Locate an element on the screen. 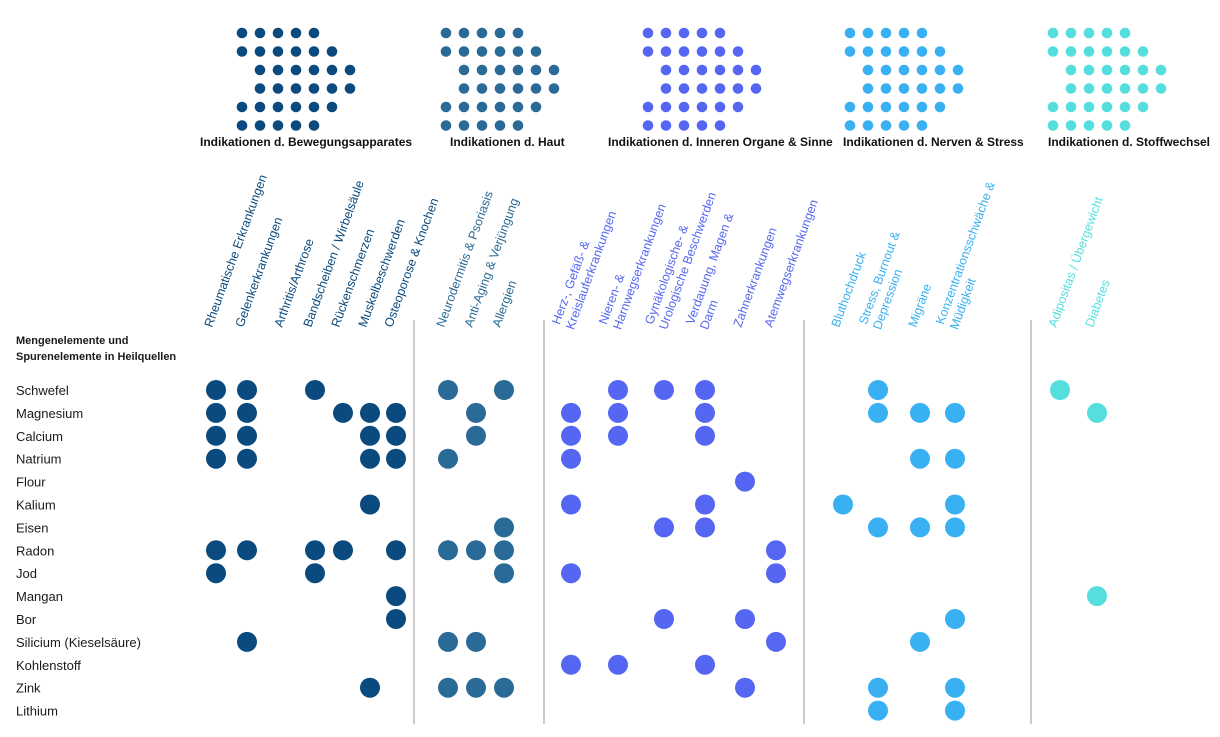  row-label: Magnesium is located at coordinates (49, 413).